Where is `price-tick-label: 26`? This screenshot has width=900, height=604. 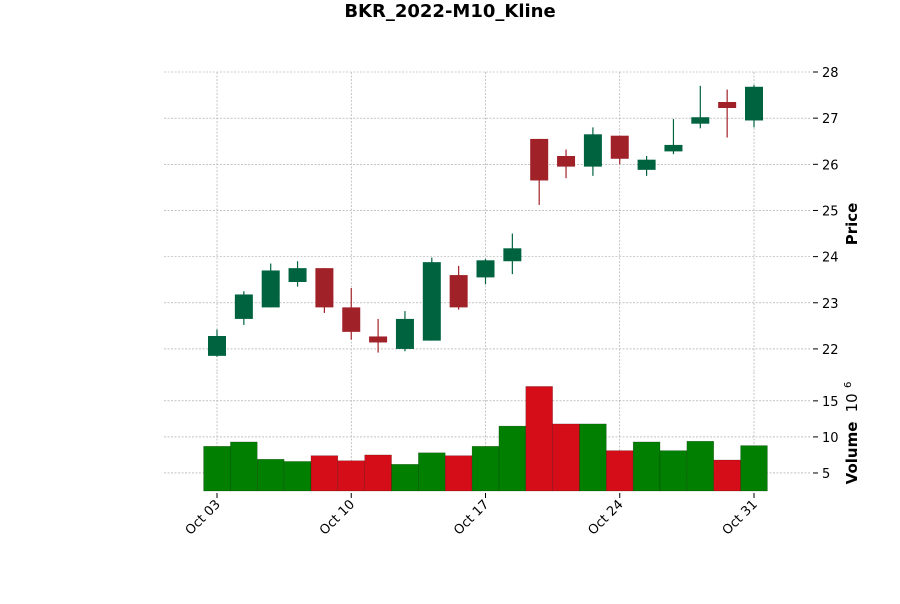
price-tick-label: 26 is located at coordinates (830, 165).